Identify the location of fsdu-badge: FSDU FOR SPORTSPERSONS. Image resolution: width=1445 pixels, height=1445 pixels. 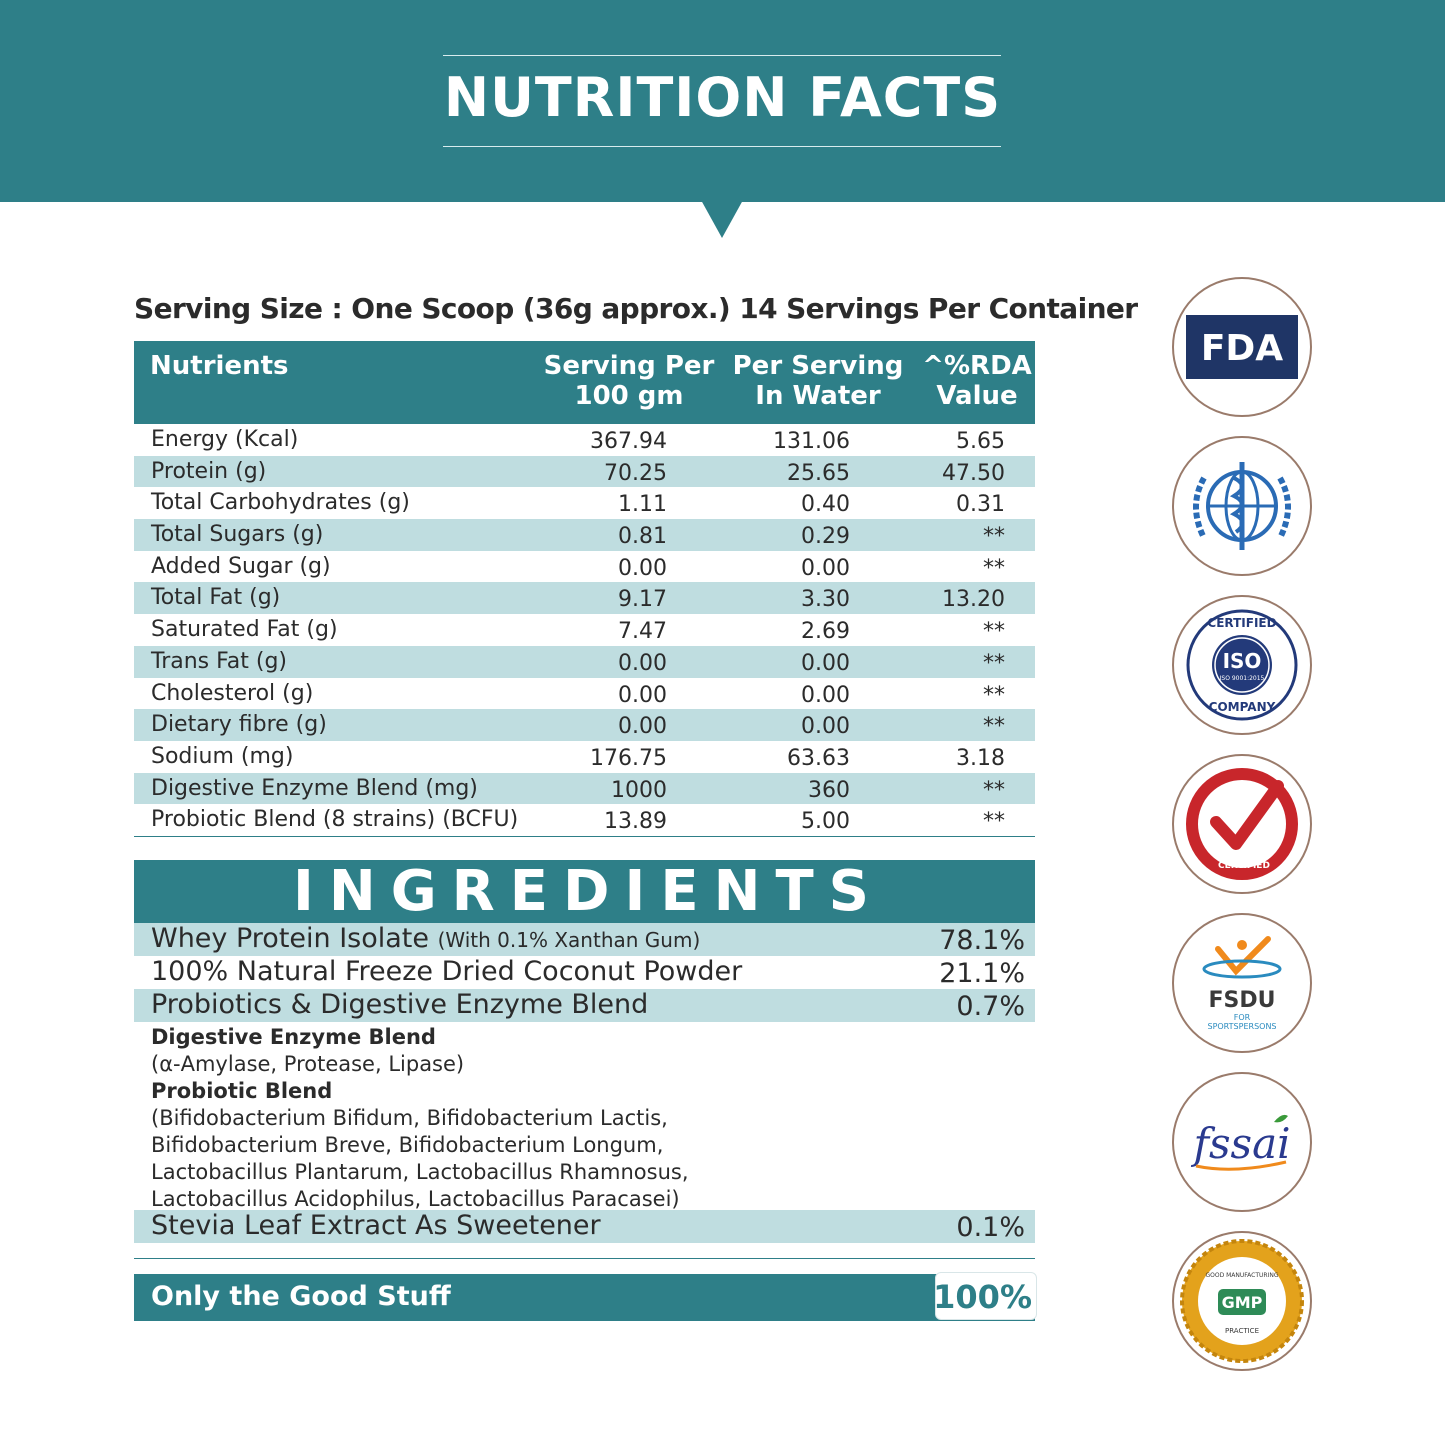
(1242, 983).